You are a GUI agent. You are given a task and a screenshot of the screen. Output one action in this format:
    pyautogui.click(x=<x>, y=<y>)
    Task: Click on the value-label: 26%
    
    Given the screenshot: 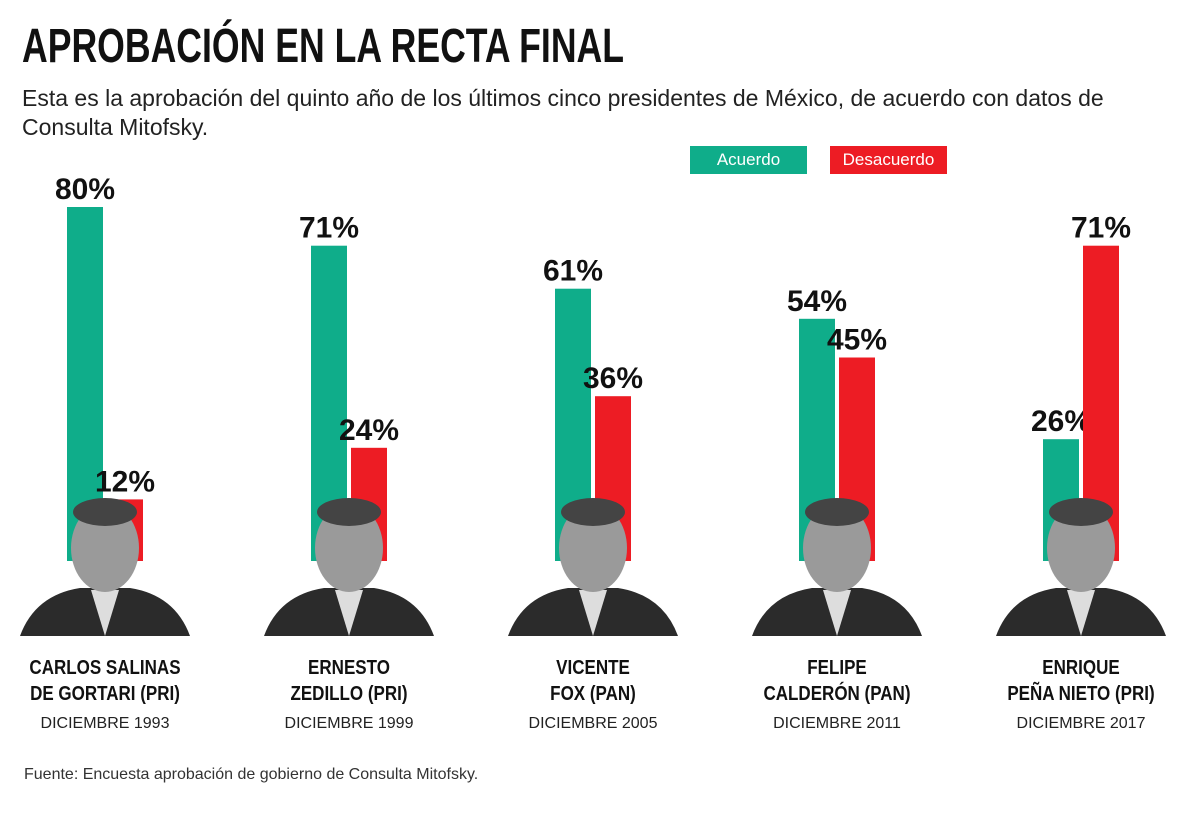 What is the action you would take?
    pyautogui.click(x=1061, y=421)
    